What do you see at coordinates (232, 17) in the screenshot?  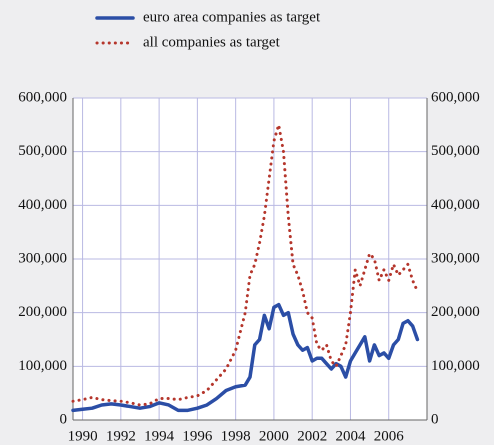 I see `legend-label: euro area companies as target` at bounding box center [232, 17].